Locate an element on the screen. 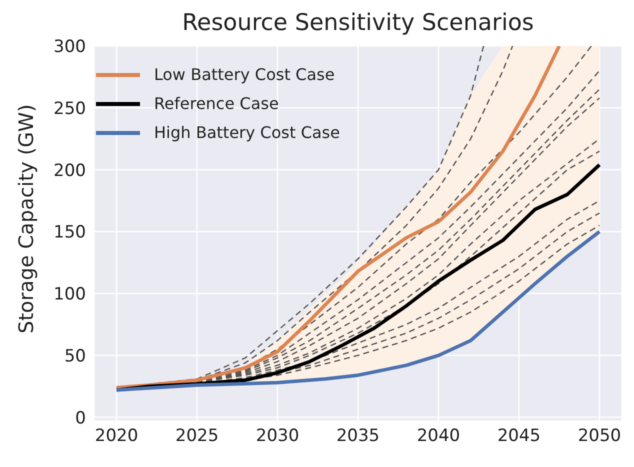  y-tick-label: 0 is located at coordinates (80, 418).